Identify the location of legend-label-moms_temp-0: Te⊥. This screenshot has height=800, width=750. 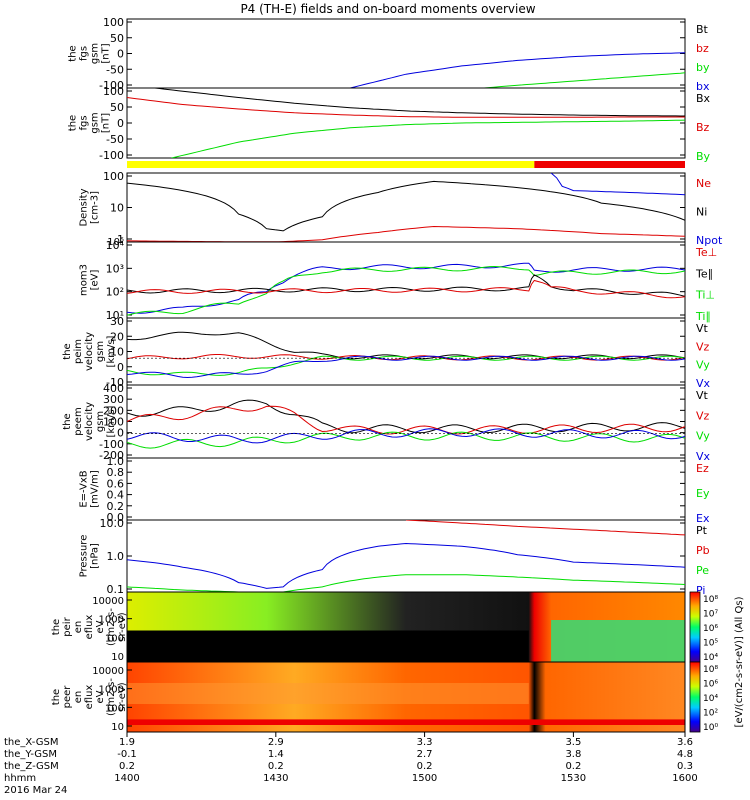
(706, 252).